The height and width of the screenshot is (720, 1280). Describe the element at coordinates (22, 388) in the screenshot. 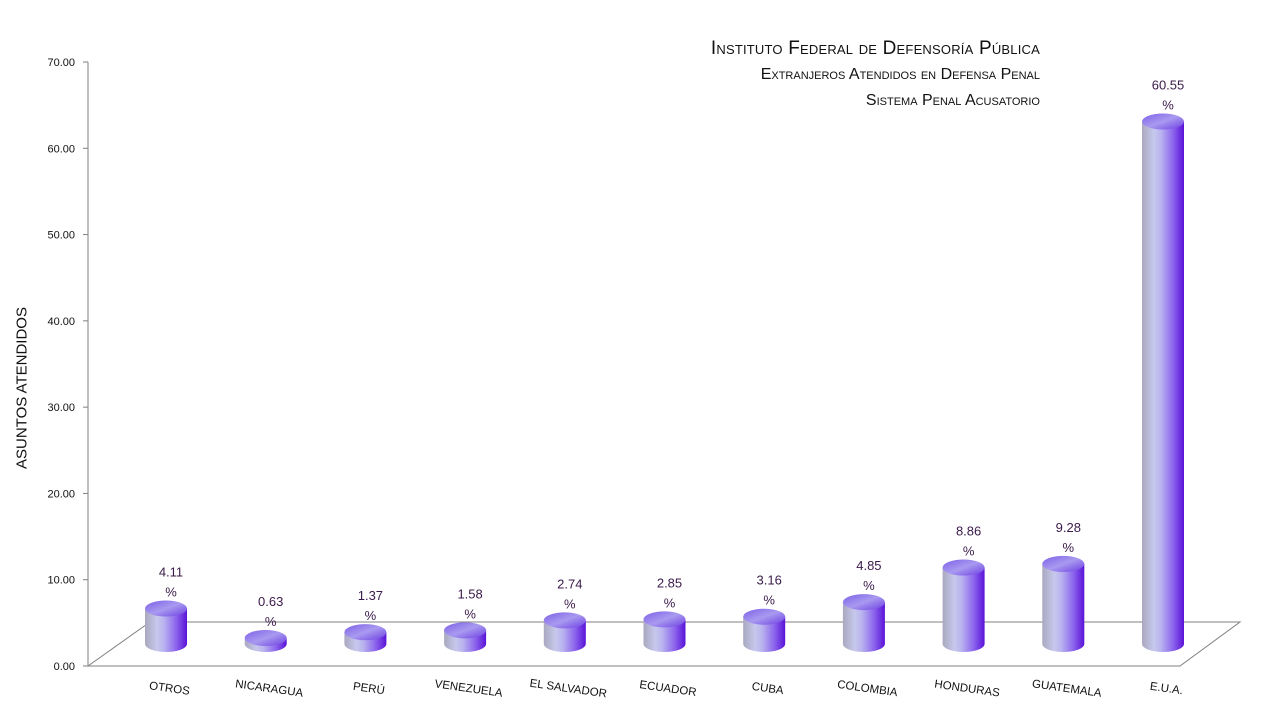

I see `y-axis-label: ASUNTOS ATENDIDOS` at that location.